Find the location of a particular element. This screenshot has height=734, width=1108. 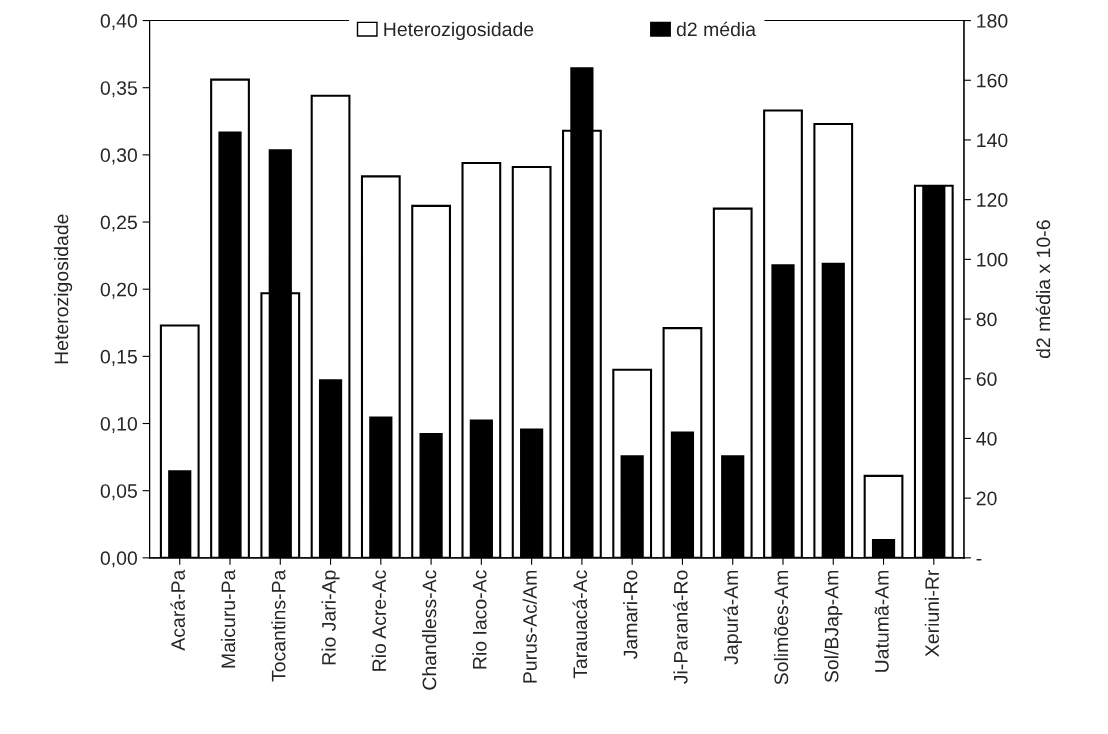

x-tick-label: Uatumã-Am is located at coordinates (881, 621).